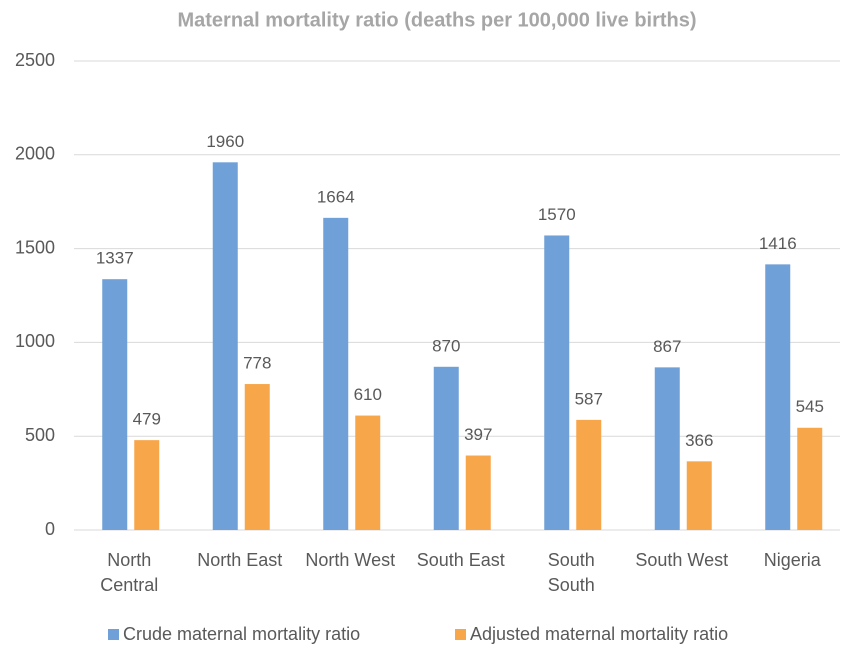 Image resolution: width=846 pixels, height=651 pixels. I want to click on data-label: 366, so click(699, 440).